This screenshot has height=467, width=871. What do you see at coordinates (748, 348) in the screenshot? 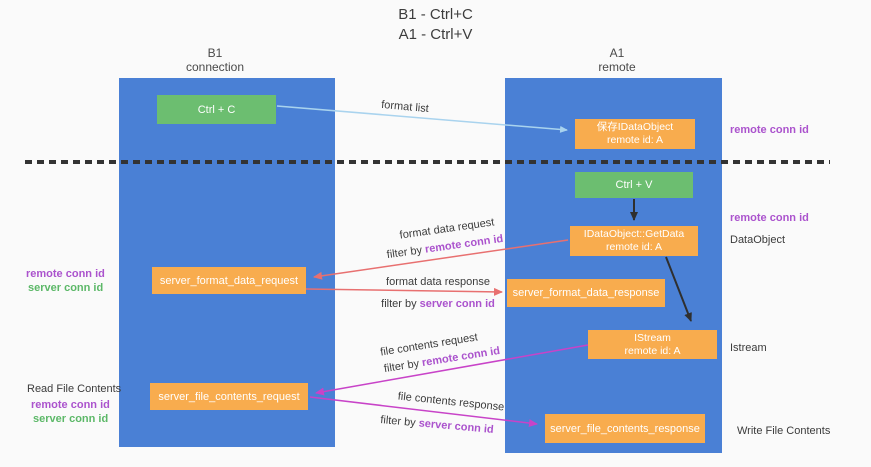
I see `label-istream: Istream` at bounding box center [748, 348].